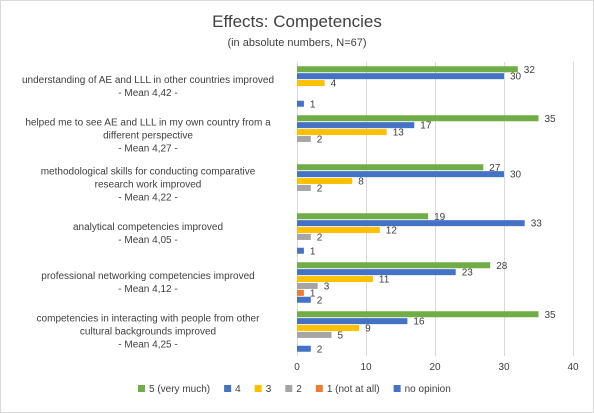 This screenshot has height=413, width=594. I want to click on category-label-line: - Mean 4,42 -, so click(147, 93).